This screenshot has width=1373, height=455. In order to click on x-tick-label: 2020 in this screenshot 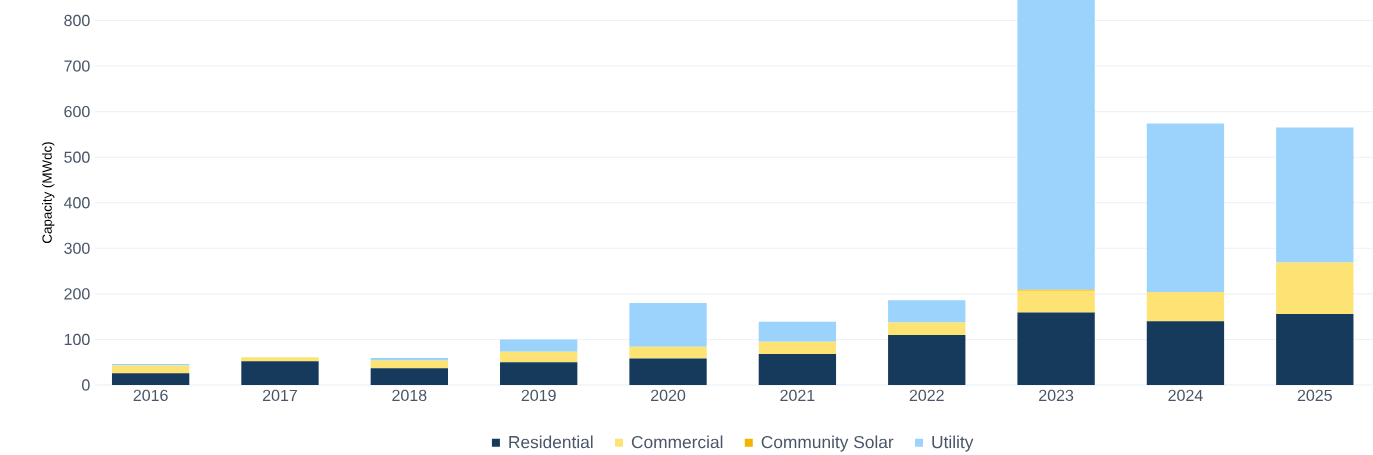, I will do `click(668, 395)`.